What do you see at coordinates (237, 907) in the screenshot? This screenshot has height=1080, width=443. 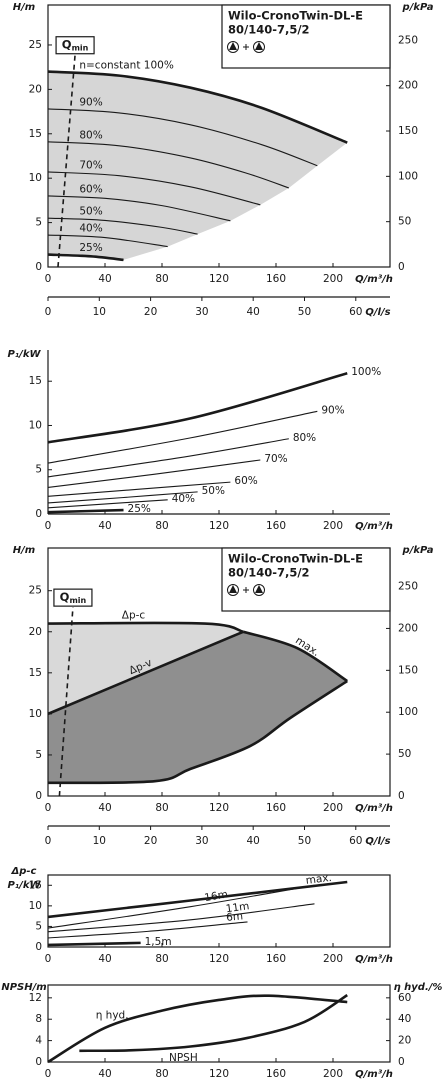 I see `curve-label: 11m` at bounding box center [237, 907].